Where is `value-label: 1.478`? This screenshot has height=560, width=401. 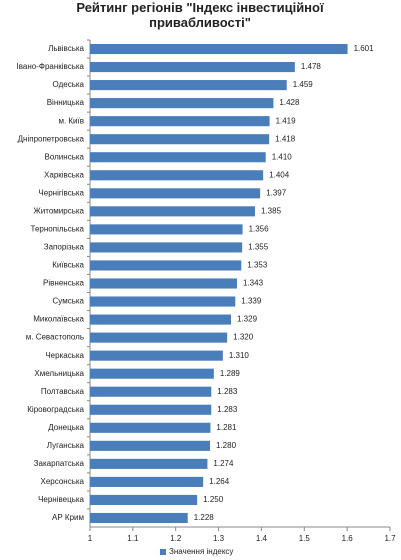
value-label: 1.478 is located at coordinates (311, 66).